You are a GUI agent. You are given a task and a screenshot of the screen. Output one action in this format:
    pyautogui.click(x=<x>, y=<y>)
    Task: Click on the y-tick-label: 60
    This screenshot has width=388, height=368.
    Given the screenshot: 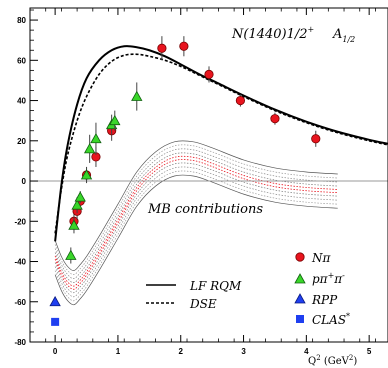 What is the action you would take?
    pyautogui.click(x=21, y=60)
    